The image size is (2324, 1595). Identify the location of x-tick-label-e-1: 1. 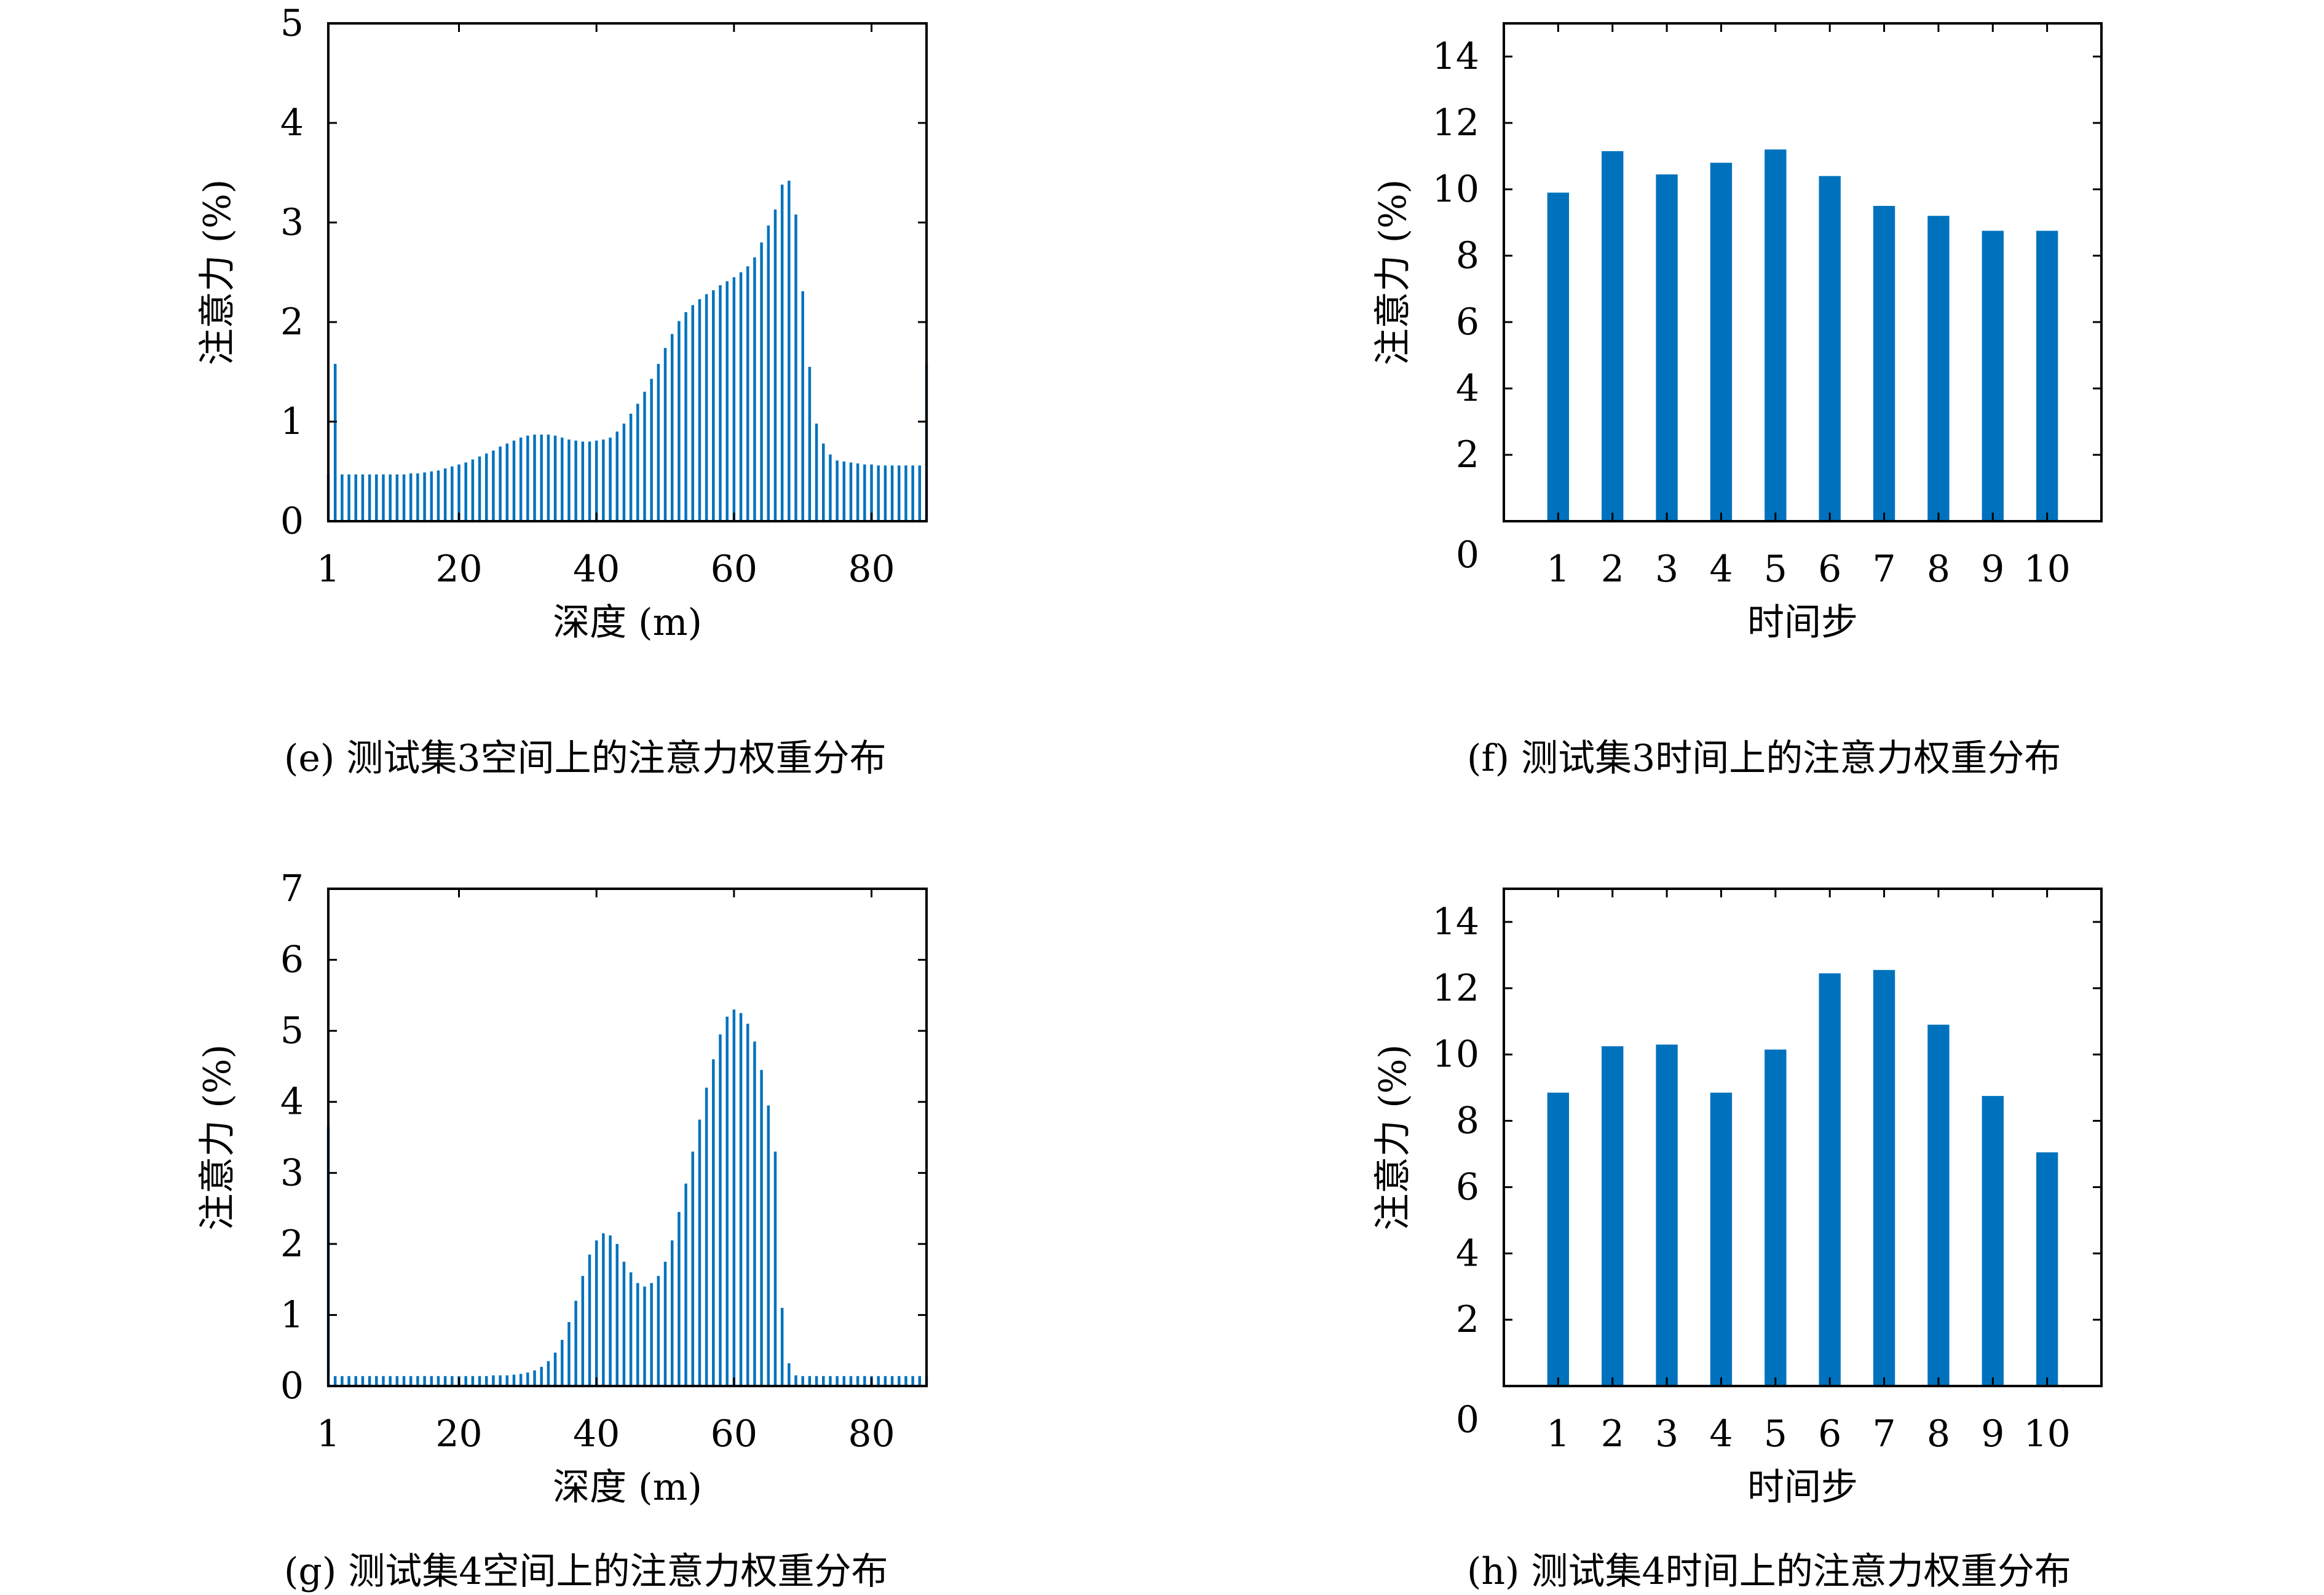
(328, 569).